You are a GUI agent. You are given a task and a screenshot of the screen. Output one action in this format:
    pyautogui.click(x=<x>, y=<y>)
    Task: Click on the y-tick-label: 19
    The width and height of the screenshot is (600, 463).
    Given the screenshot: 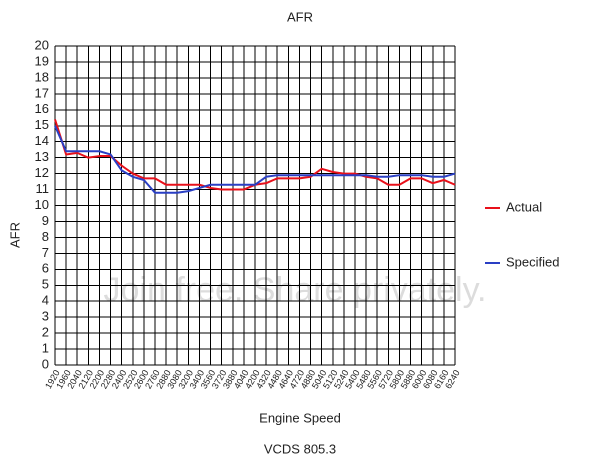 What is the action you would take?
    pyautogui.click(x=42, y=60)
    